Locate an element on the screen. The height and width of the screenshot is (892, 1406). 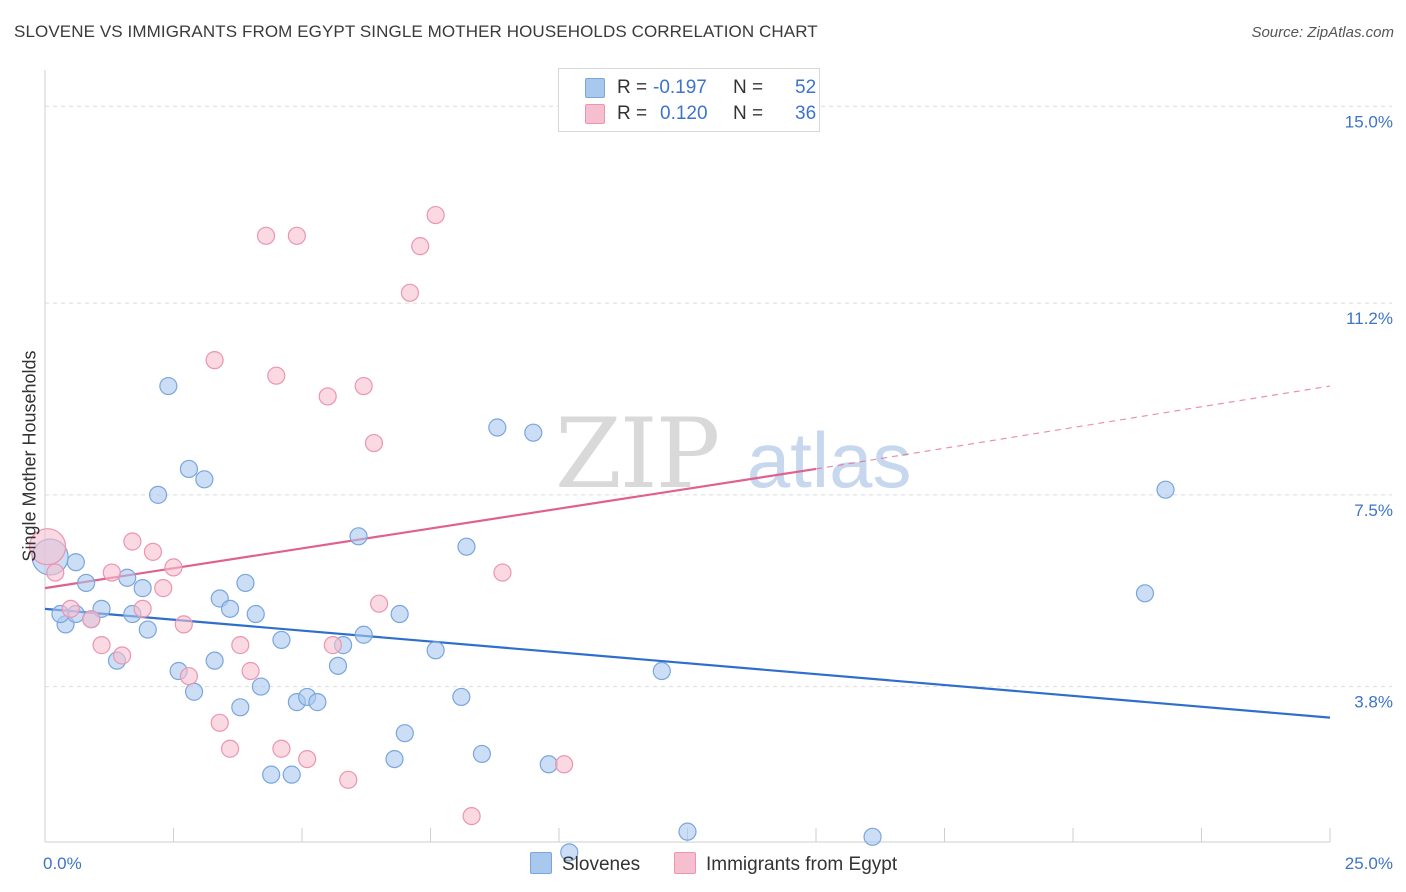
y-tick-label: 15.0% is located at coordinates (1369, 121).